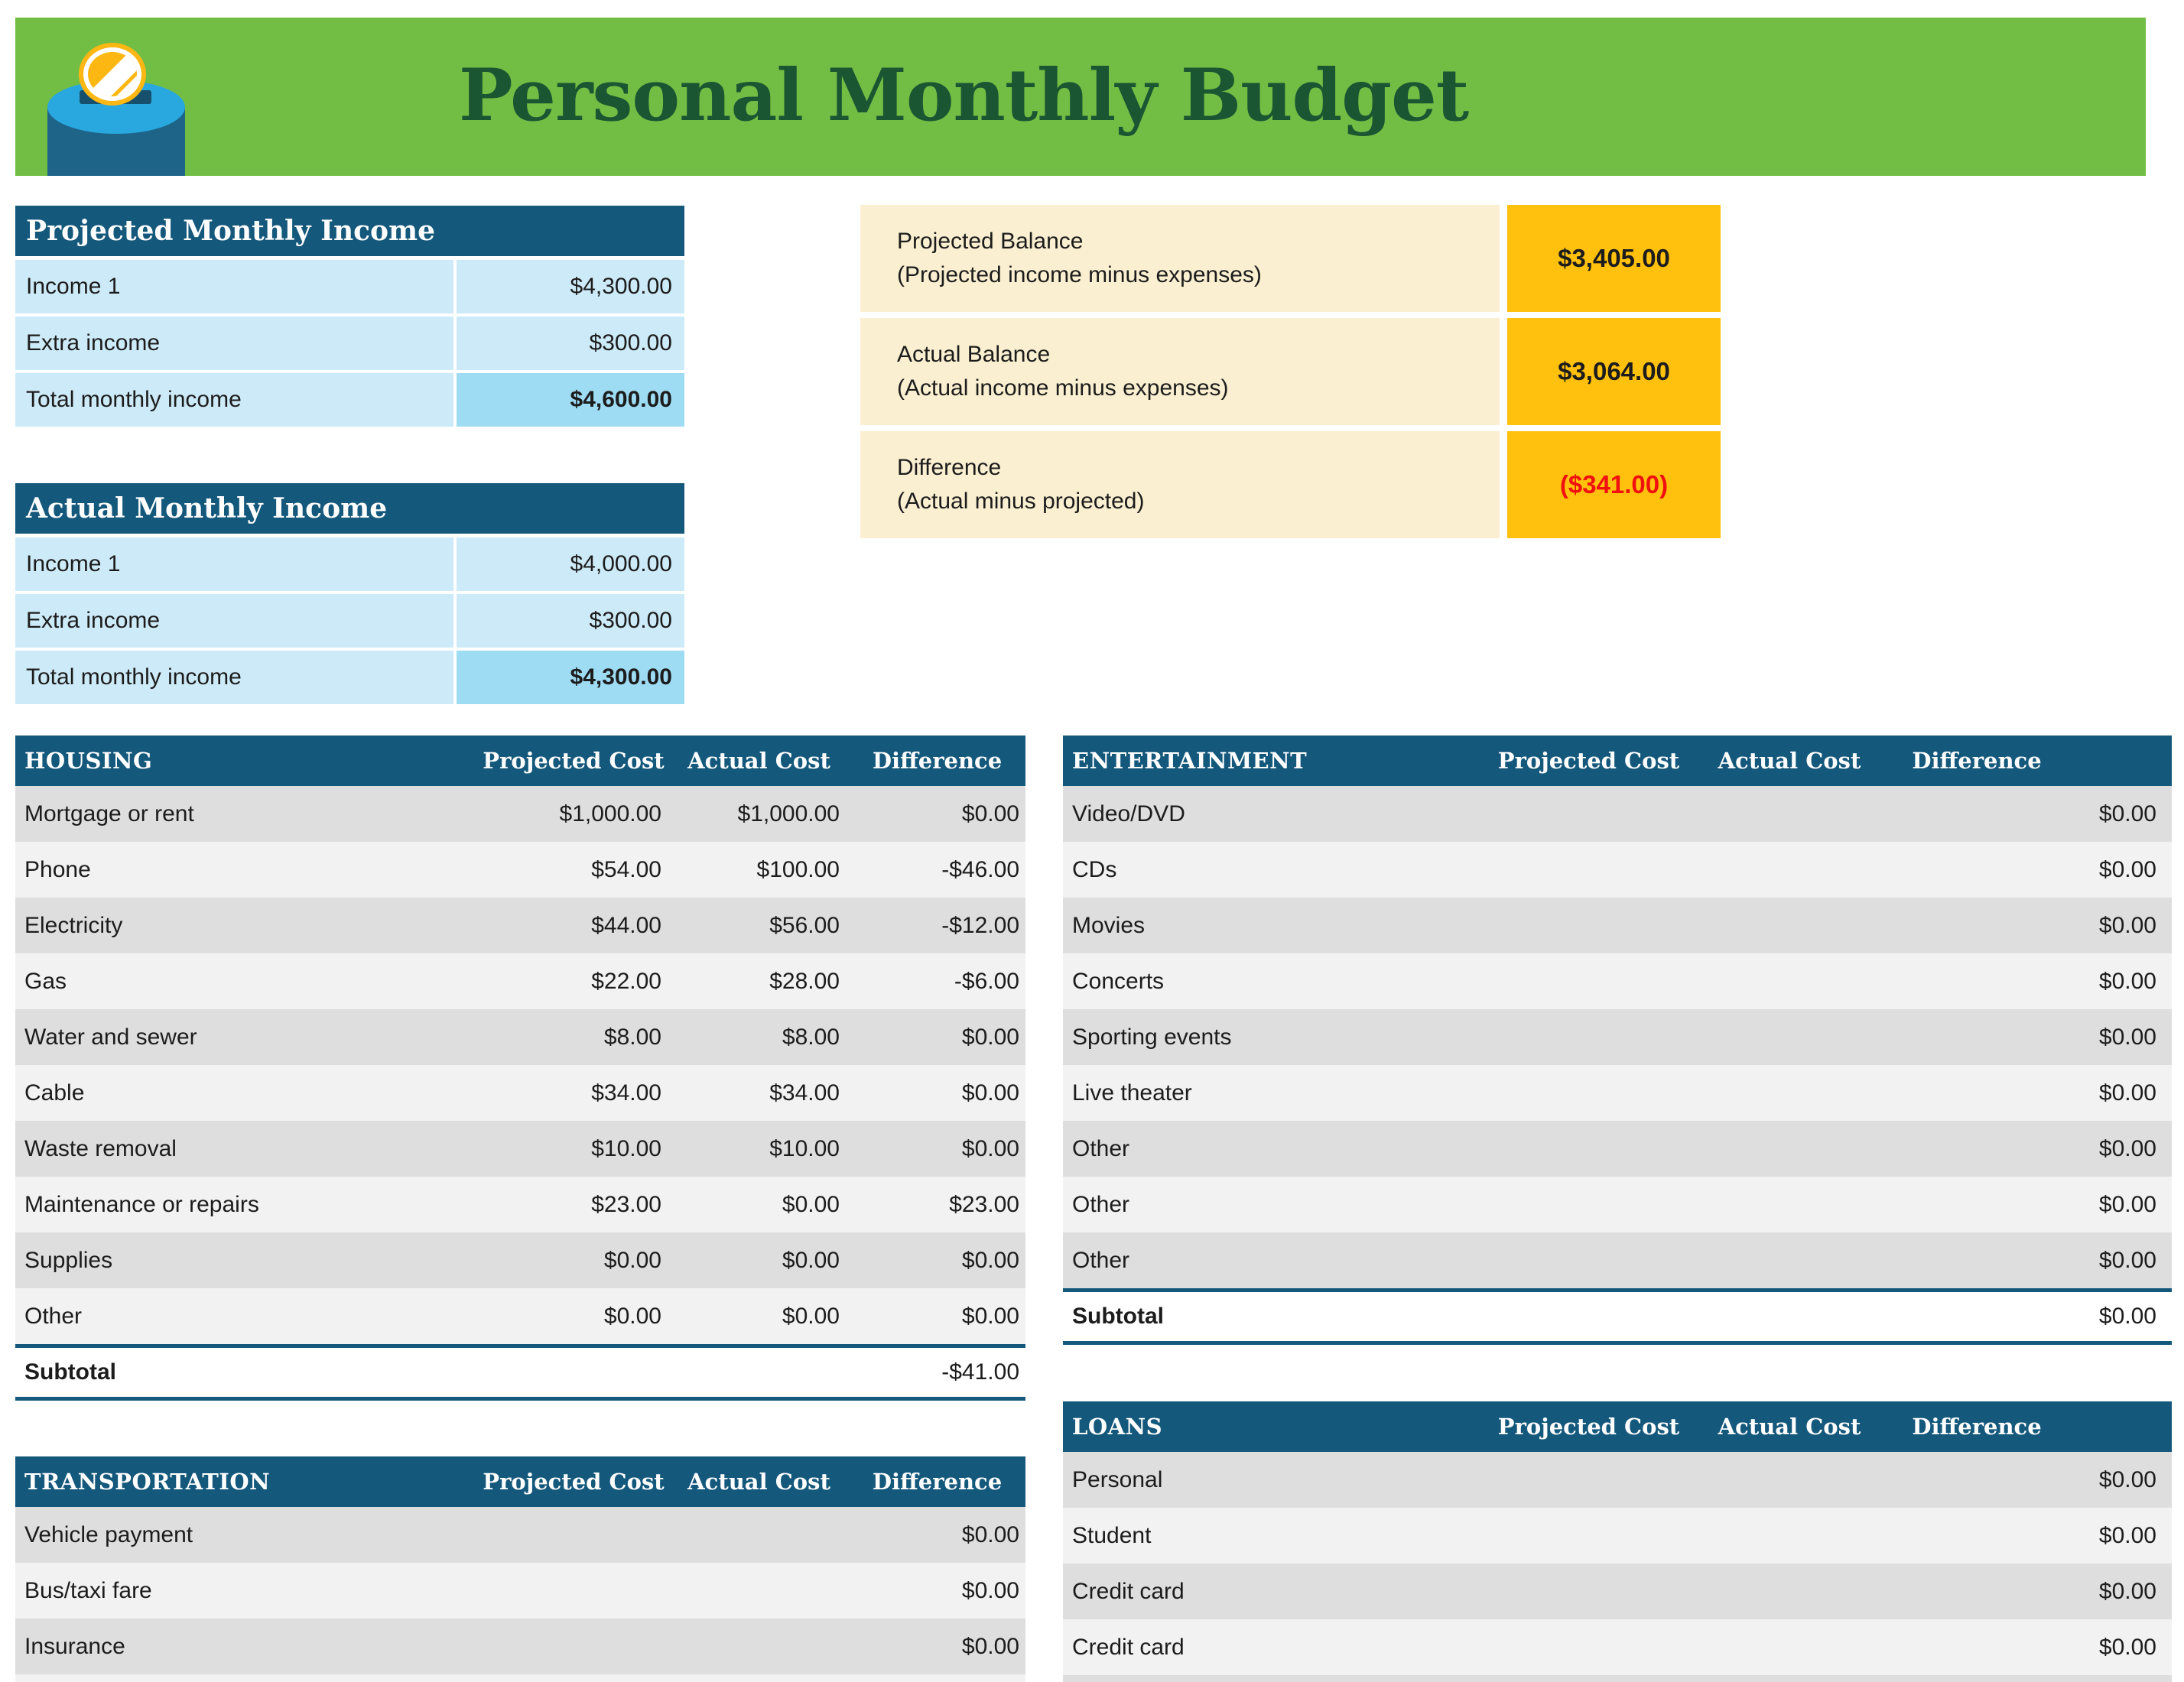  I want to click on expense-table-title: ENTERTAINMENT, so click(1190, 761).